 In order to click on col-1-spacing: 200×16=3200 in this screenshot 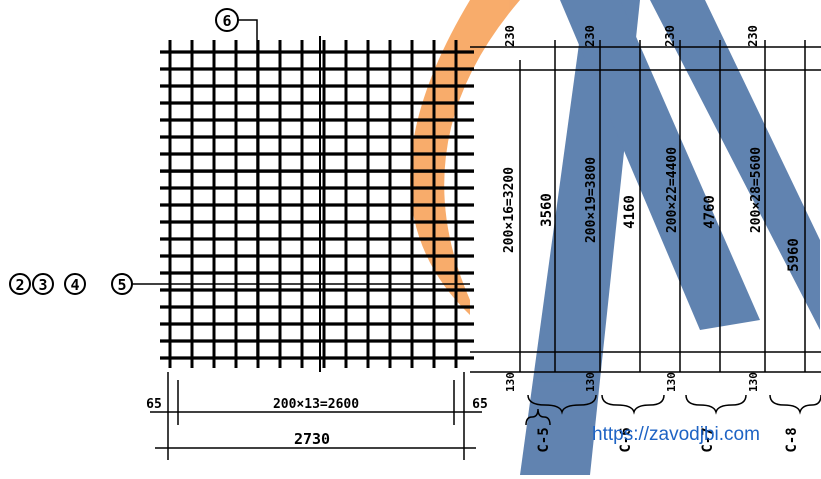, I will do `click(509, 210)`.